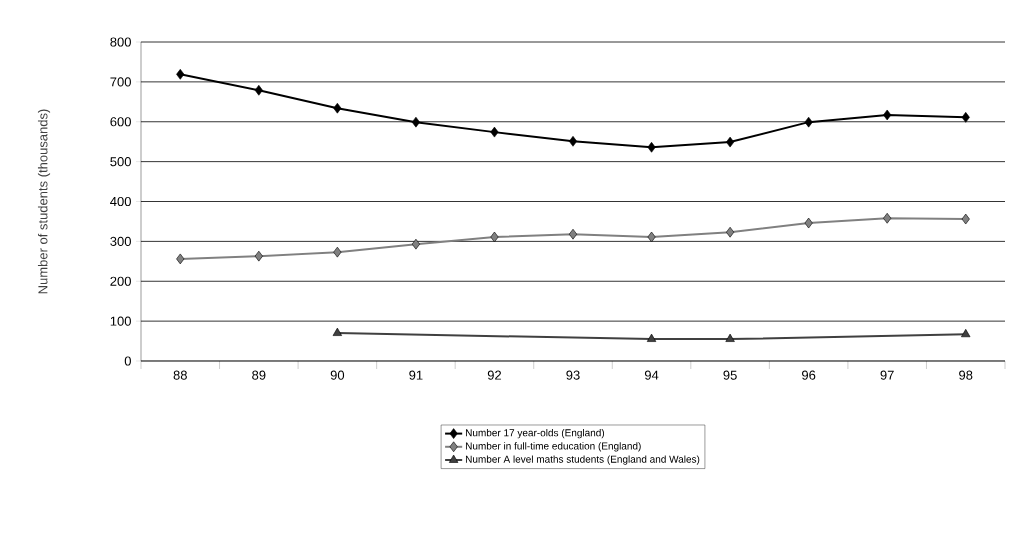 The width and height of the screenshot is (1010, 539). What do you see at coordinates (120, 82) in the screenshot?
I see `y-tick-label: 700` at bounding box center [120, 82].